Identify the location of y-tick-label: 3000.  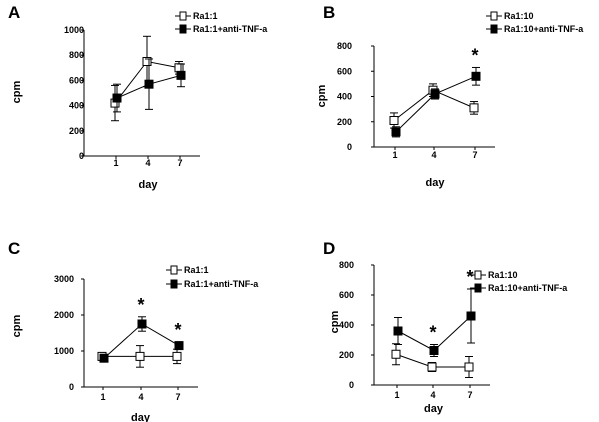
(64, 279).